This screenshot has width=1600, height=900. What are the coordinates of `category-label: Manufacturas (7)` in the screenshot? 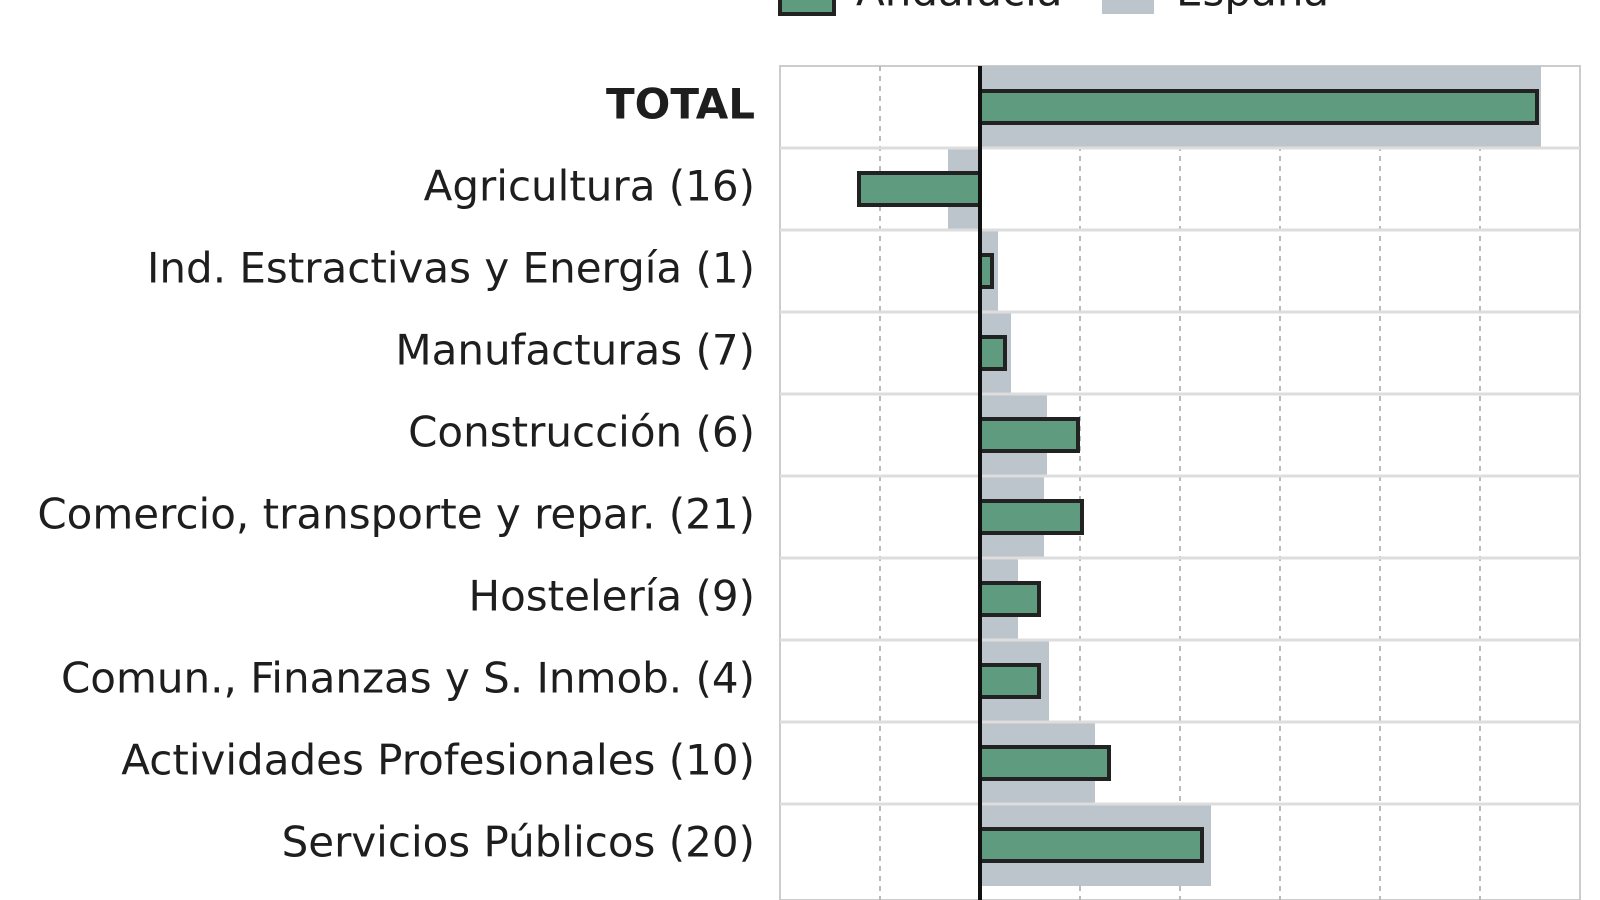 It's located at (575, 350).